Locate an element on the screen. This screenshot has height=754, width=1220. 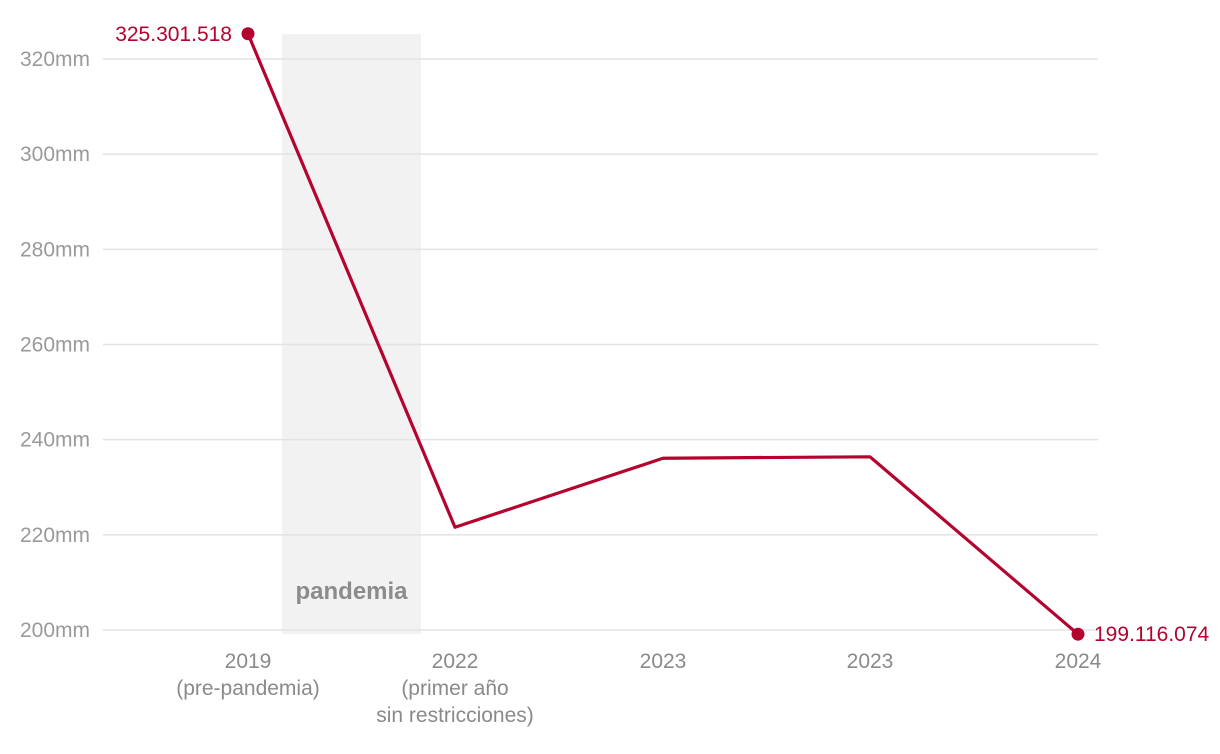
data-label: 199.116.074 is located at coordinates (1152, 634).